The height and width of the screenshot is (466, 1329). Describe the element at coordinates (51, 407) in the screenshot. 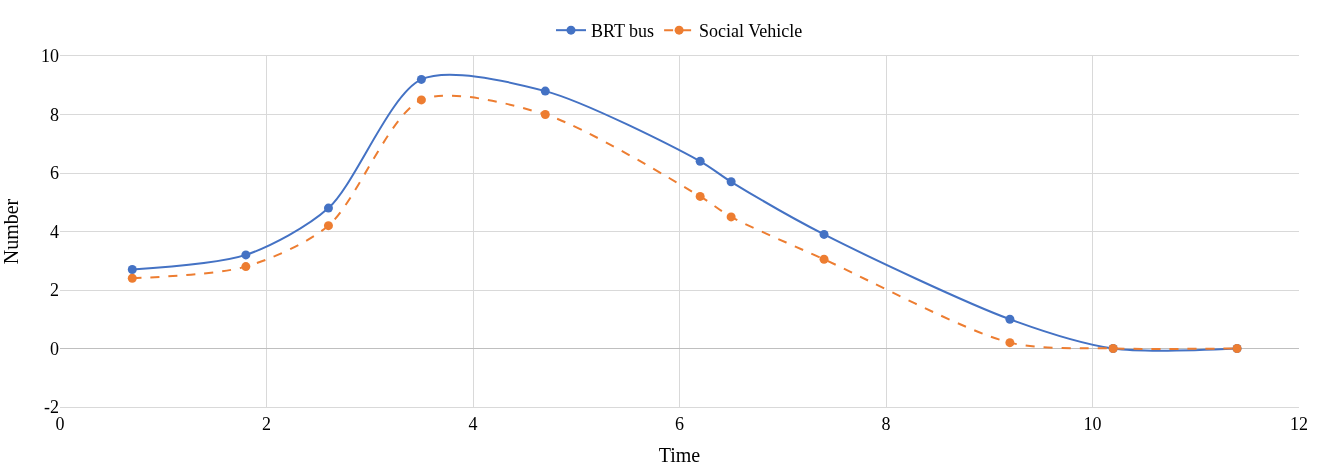

I see `y-tick-label: -2` at that location.